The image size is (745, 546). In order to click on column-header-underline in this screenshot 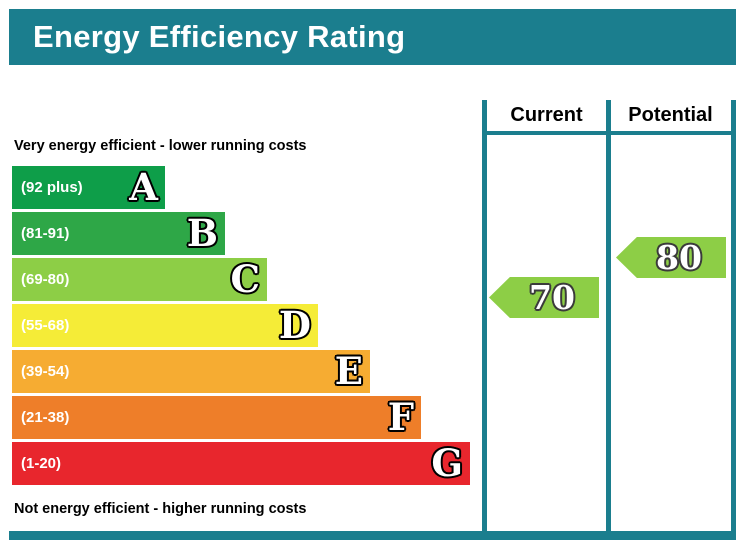, I will do `click(609, 133)`.